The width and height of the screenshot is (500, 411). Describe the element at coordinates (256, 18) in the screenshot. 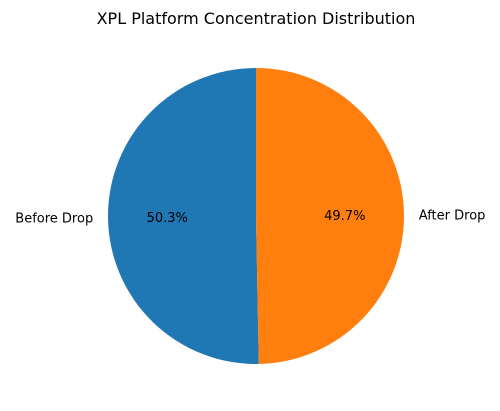

I see `chart-title: XPL Platform Concentration Distribution` at that location.